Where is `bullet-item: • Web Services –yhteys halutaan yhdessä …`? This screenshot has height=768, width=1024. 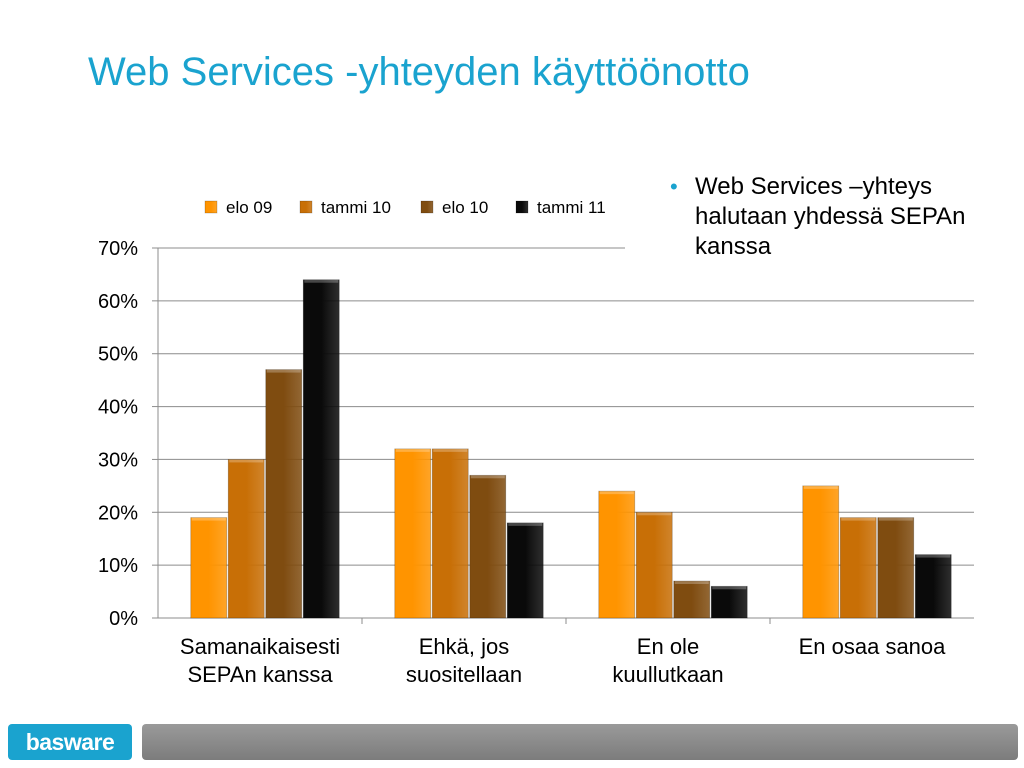
bullet-item: • Web Services –yhteys halutaan yhdessä … is located at coordinates (838, 217).